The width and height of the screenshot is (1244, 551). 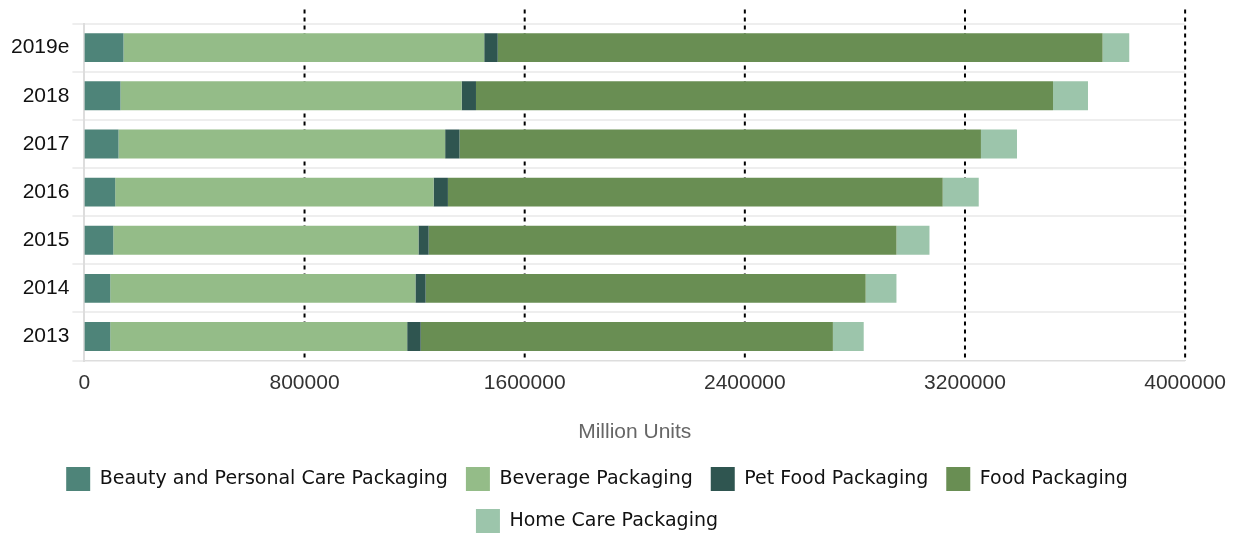 I want to click on x-axis-title: Million Units, so click(x=635, y=431).